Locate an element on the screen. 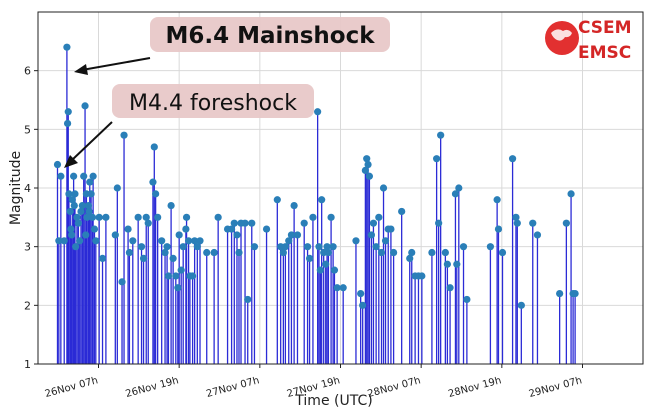  y-tick-label: 4 is located at coordinates (27, 188).